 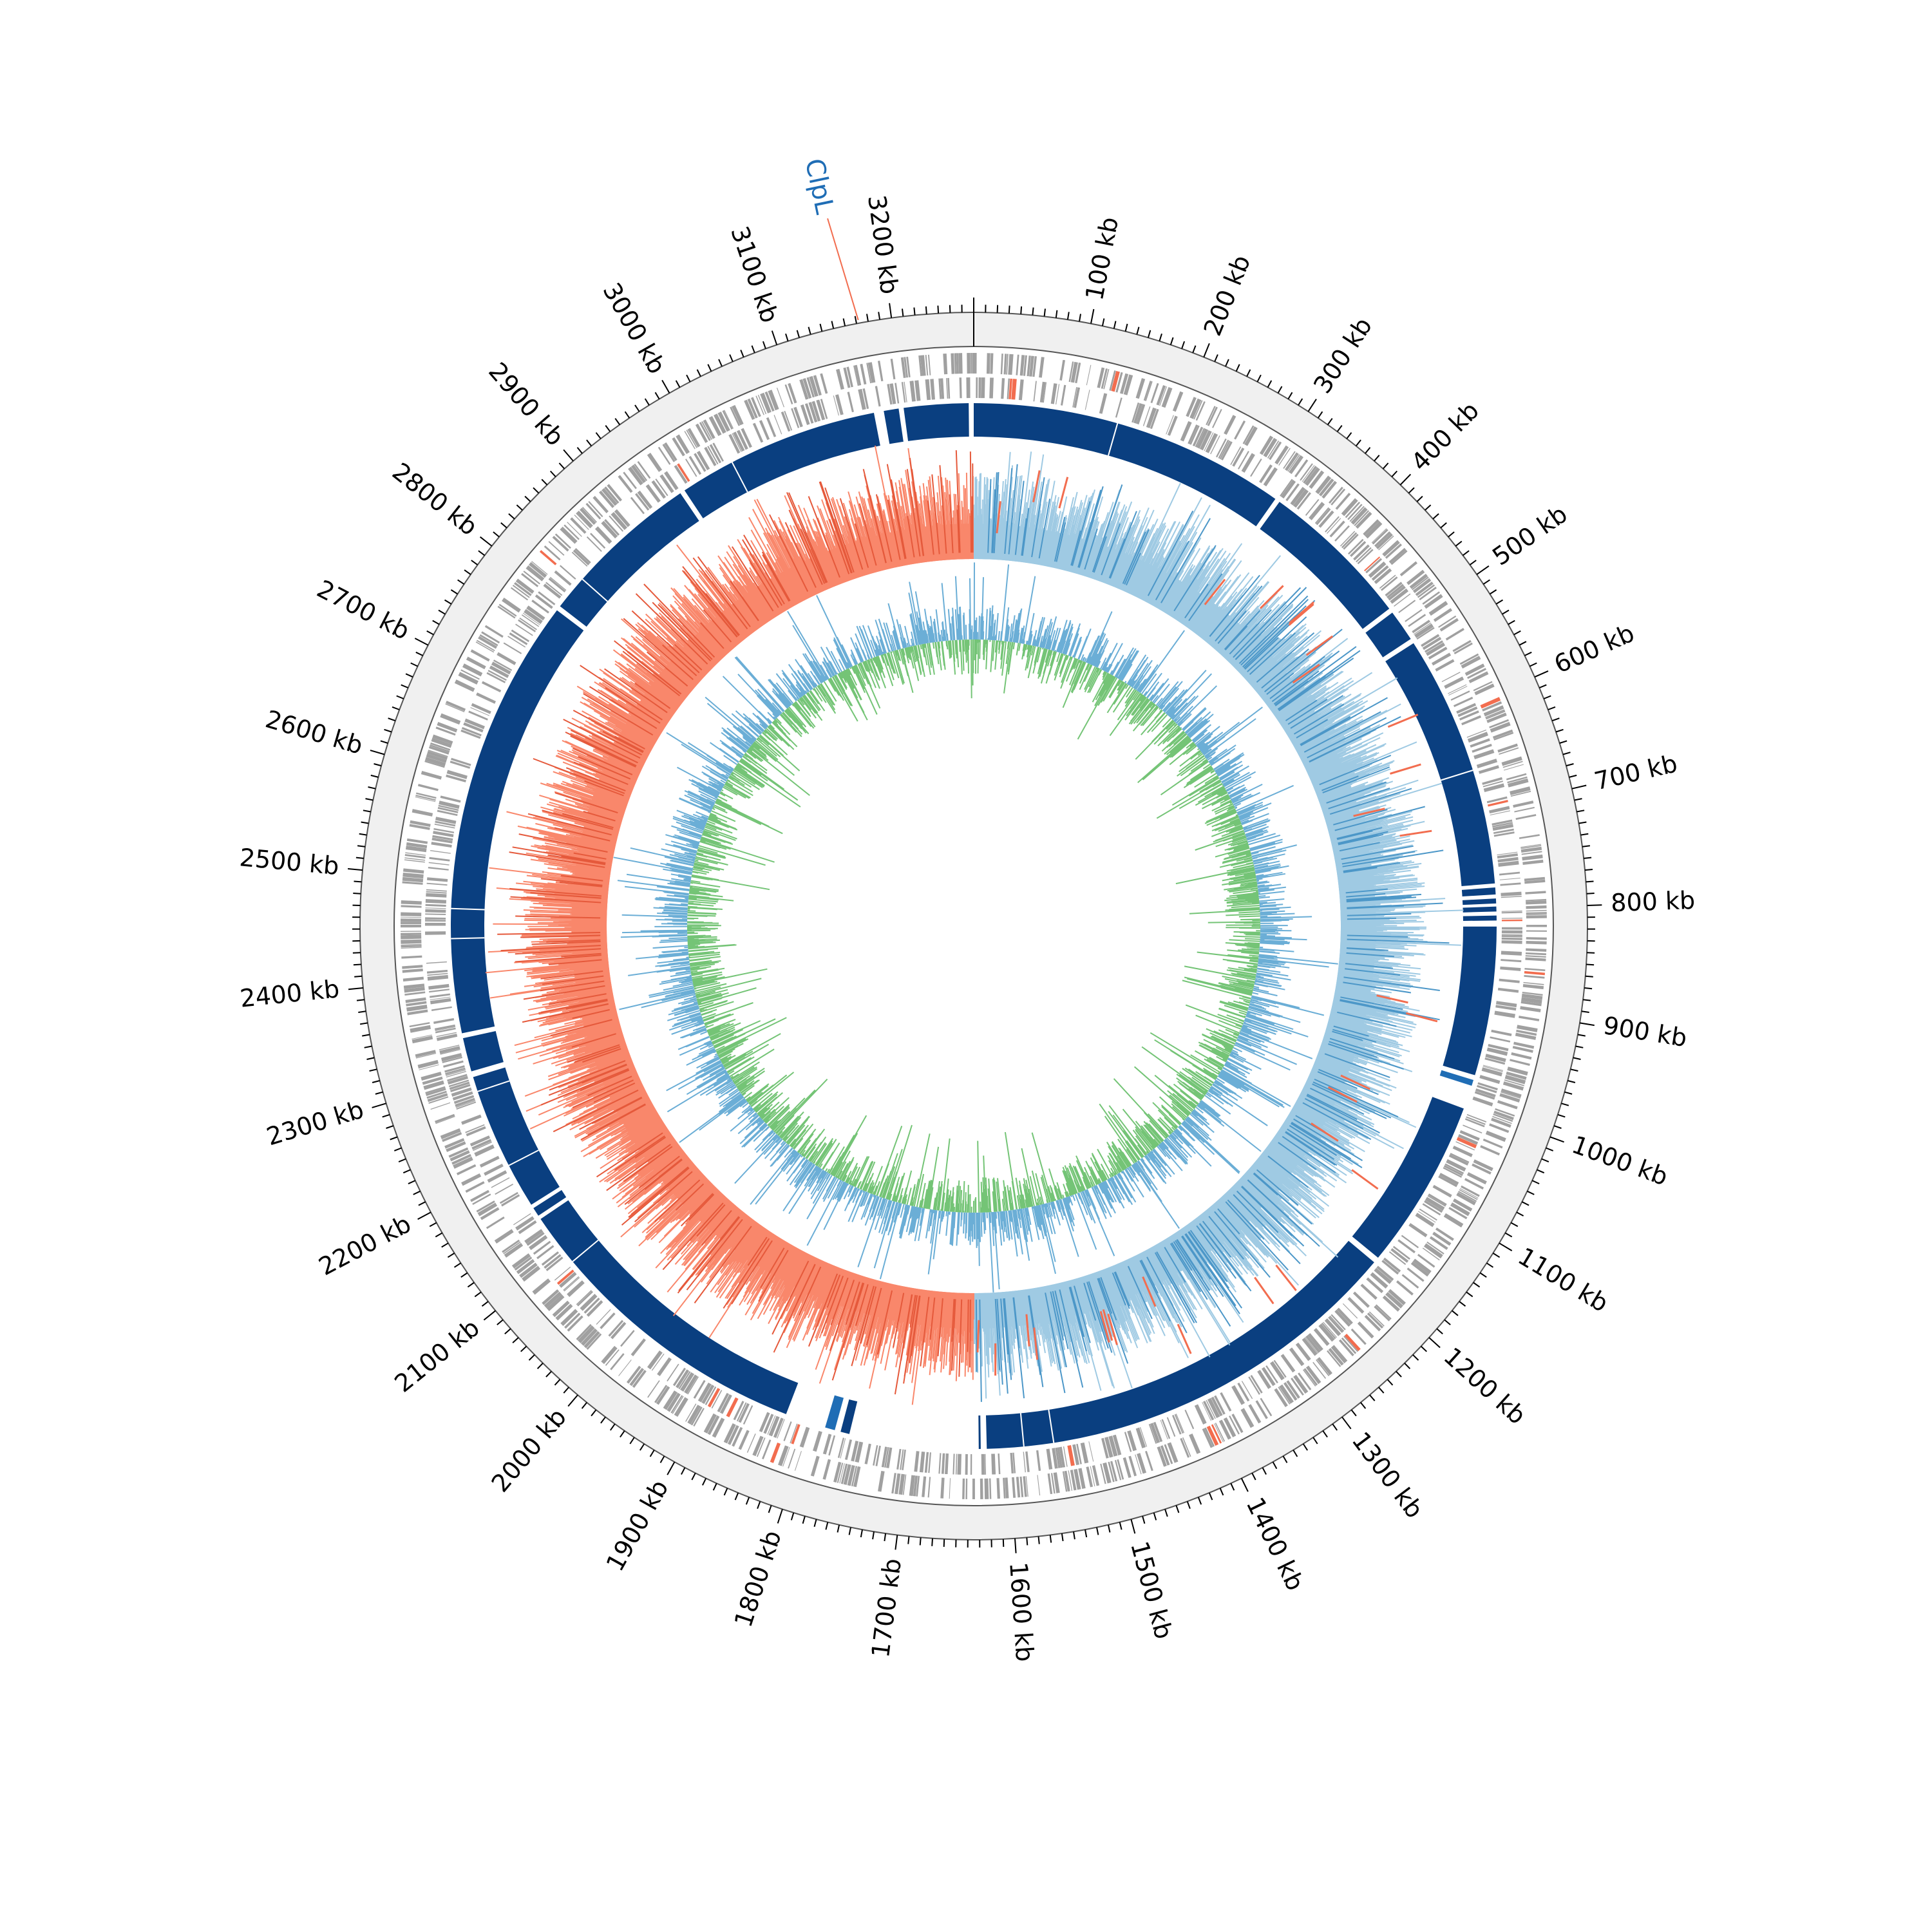 What do you see at coordinates (363, 609) in the screenshot?
I see `tick-label: 2700 kb` at bounding box center [363, 609].